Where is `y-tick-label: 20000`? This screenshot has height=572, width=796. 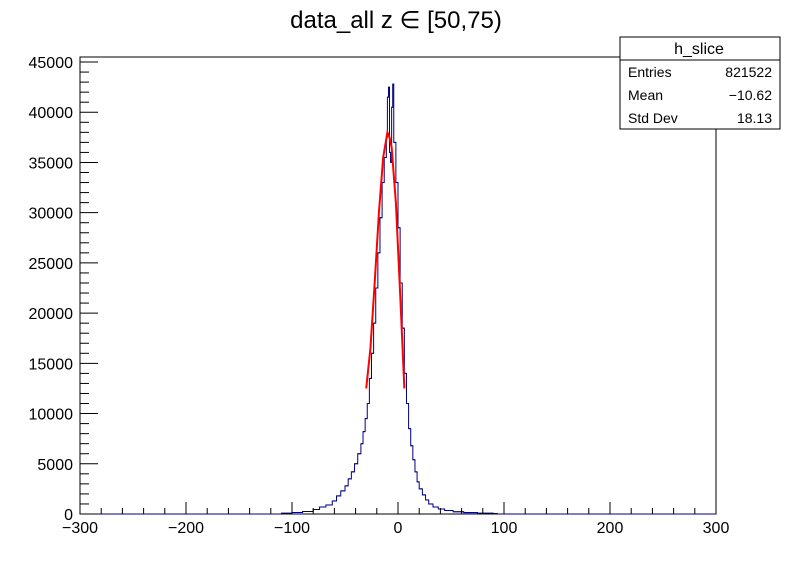
y-tick-label: 20000 is located at coordinates (51, 314).